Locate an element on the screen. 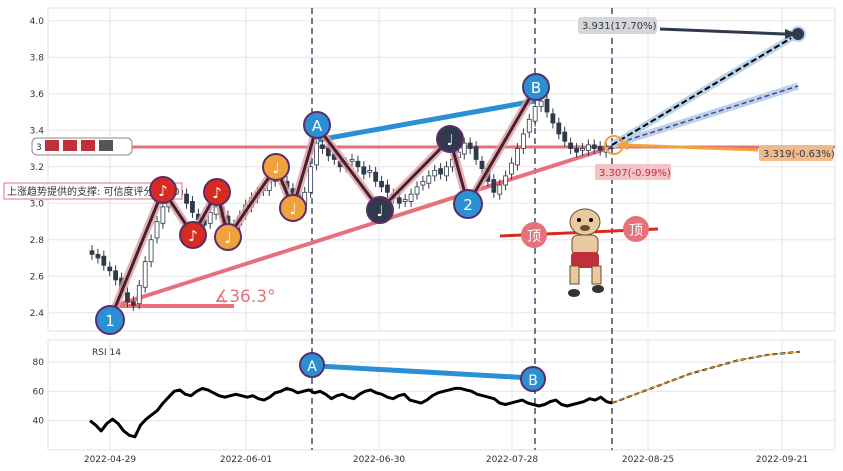 The image size is (843, 471). main-y-tick-labels: 2.4 2.6 2.8 3.0 3.2 3.4 3.6 3.8 4.0 is located at coordinates (37, 168).